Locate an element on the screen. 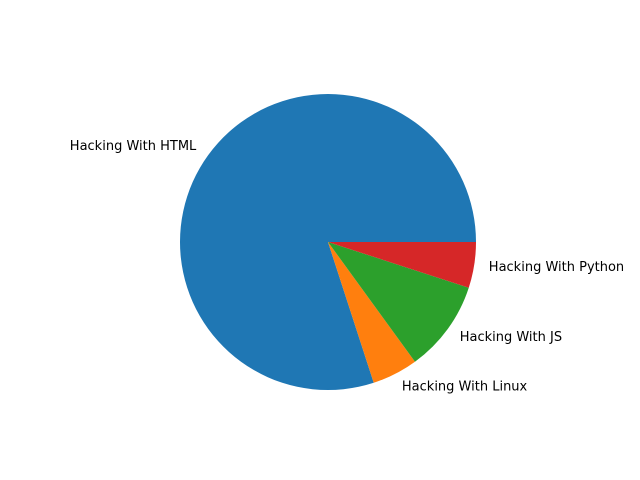 The height and width of the screenshot is (480, 640). pie-label-hacking-with-python: Hacking With Python is located at coordinates (556, 267).